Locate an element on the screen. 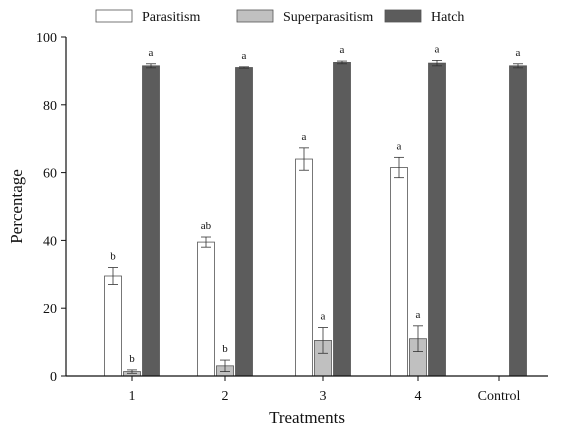  legend-label-hatch: Hatch is located at coordinates (447, 17).